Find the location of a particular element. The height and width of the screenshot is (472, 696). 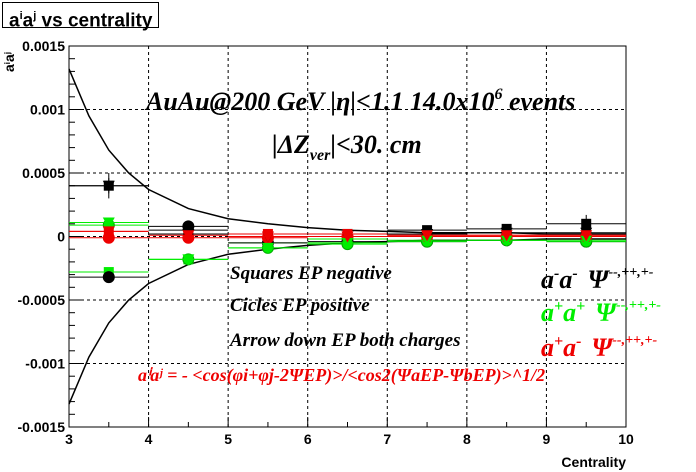

svg-text:a+a-Ψ--,++,+-: a+a- Ψ--,++,+- is located at coordinates (599, 347).